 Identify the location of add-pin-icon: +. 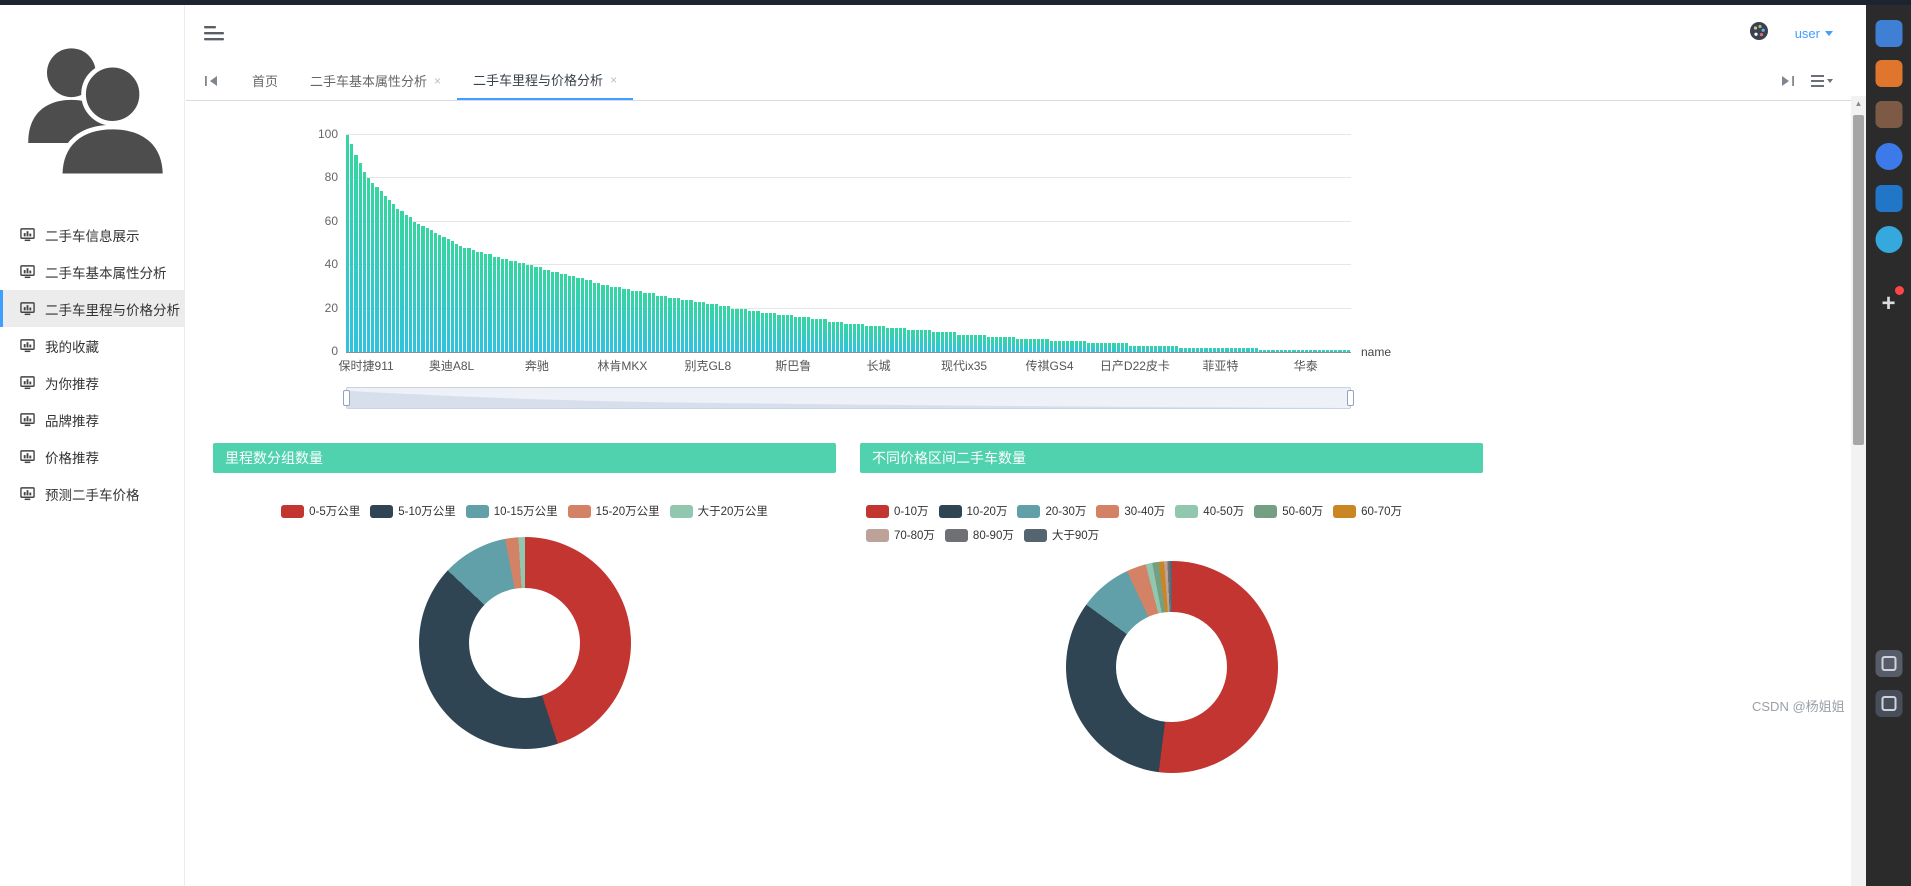
(1888, 303).